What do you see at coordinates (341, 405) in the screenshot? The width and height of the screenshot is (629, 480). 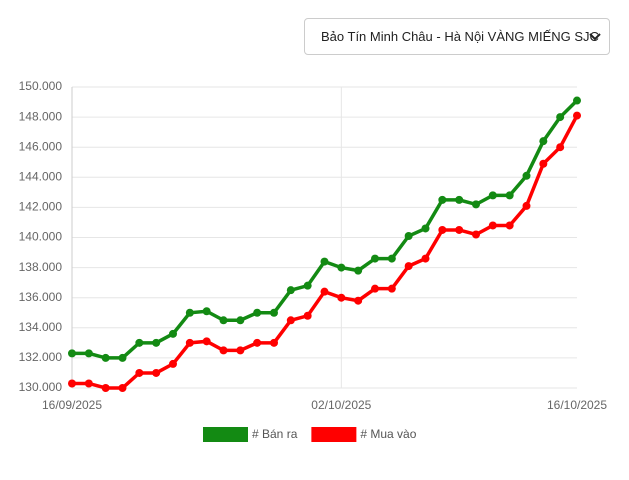 I see `x-tick-label: 02/10/2025` at bounding box center [341, 405].